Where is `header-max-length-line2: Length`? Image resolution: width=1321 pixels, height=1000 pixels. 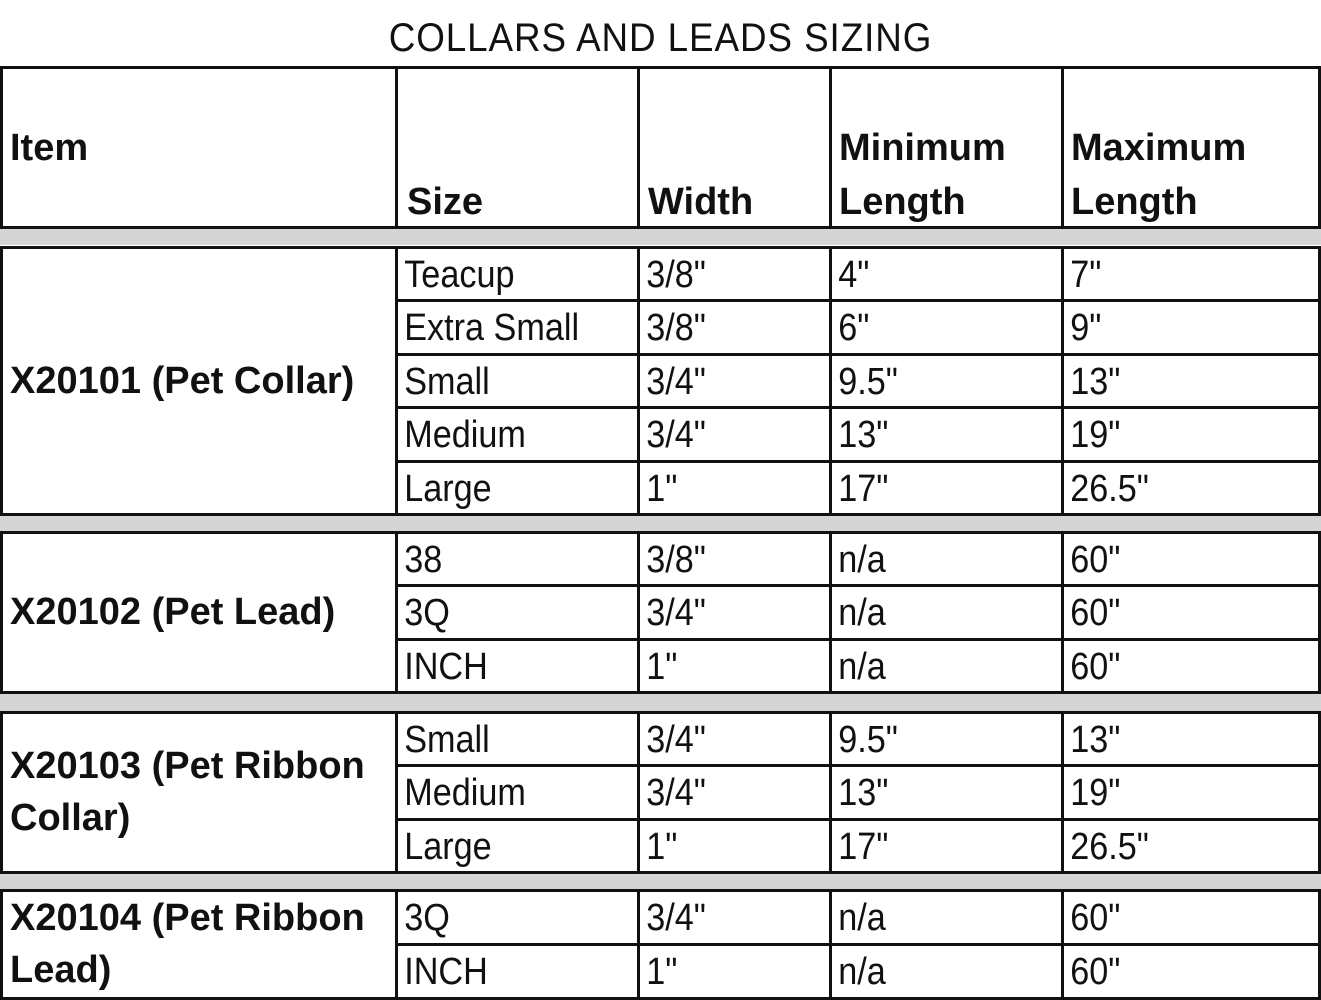 header-max-length-line2: Length is located at coordinates (1134, 202).